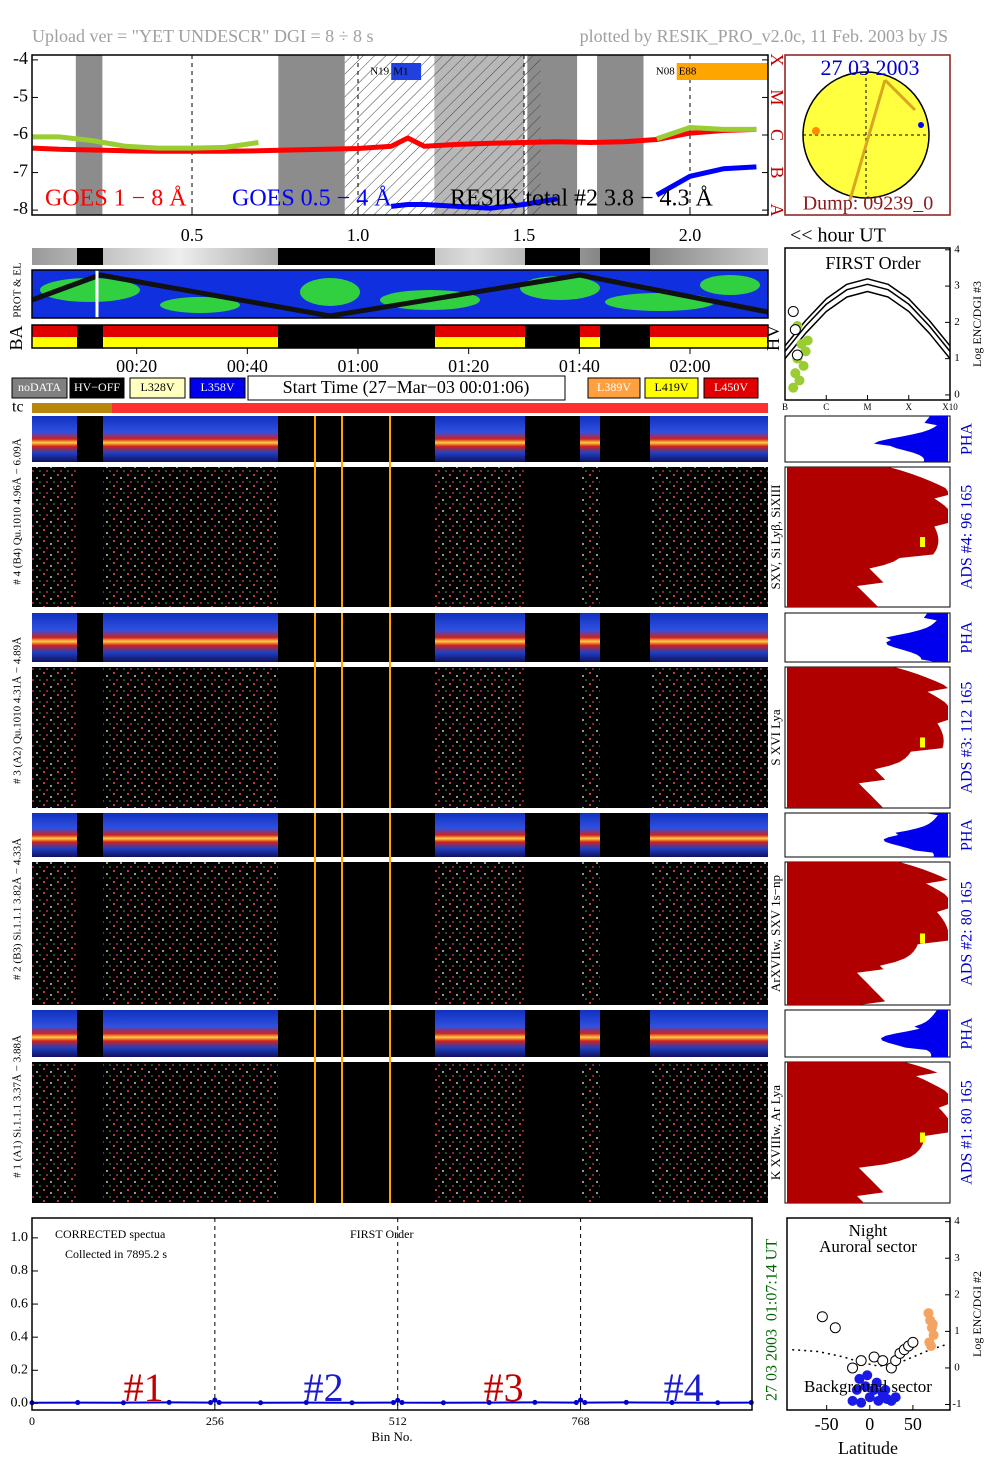  I want to click on x-axis-label: Bin No., so click(391, 1436).